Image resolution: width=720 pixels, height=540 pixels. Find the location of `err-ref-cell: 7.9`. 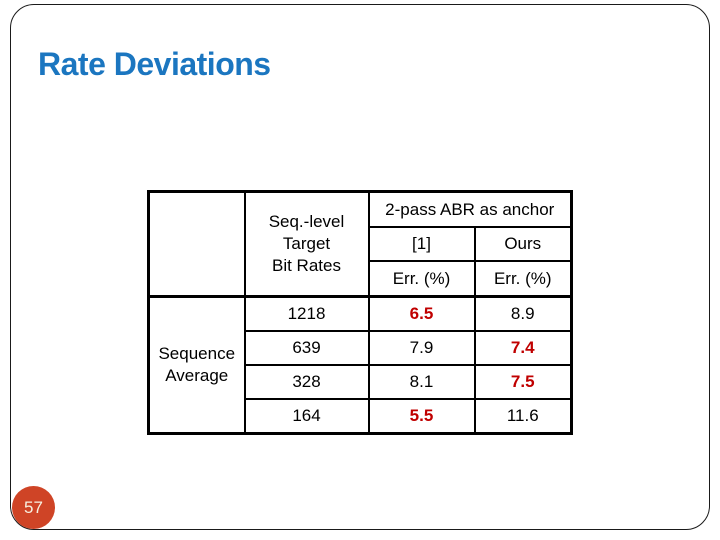

err-ref-cell: 7.9 is located at coordinates (421, 348).